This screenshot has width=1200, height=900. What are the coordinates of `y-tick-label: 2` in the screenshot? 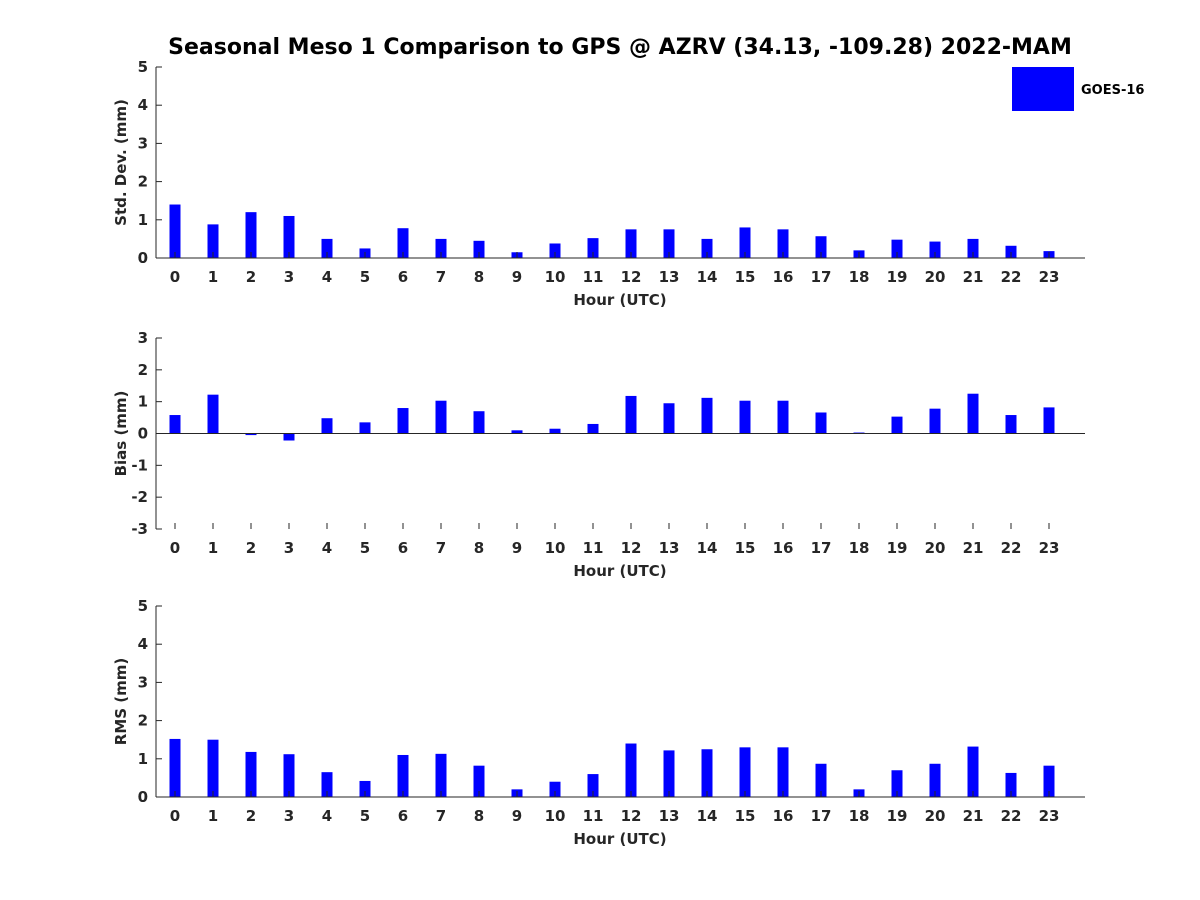 It's located at (143, 370).